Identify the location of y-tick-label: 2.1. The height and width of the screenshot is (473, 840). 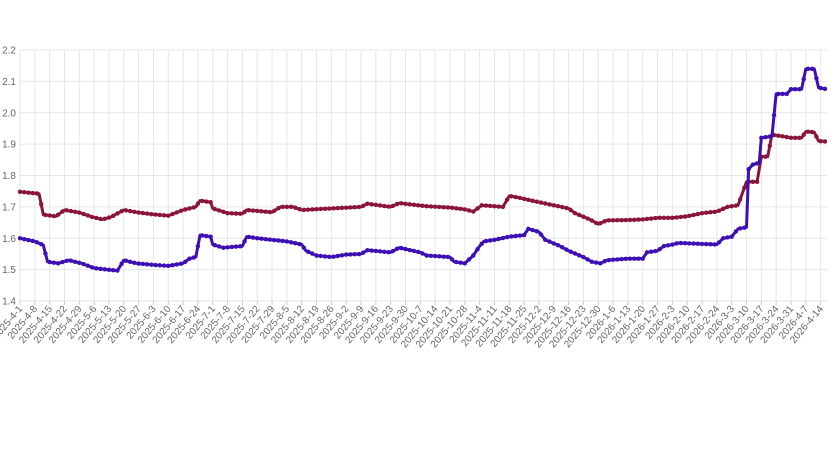
(9, 82).